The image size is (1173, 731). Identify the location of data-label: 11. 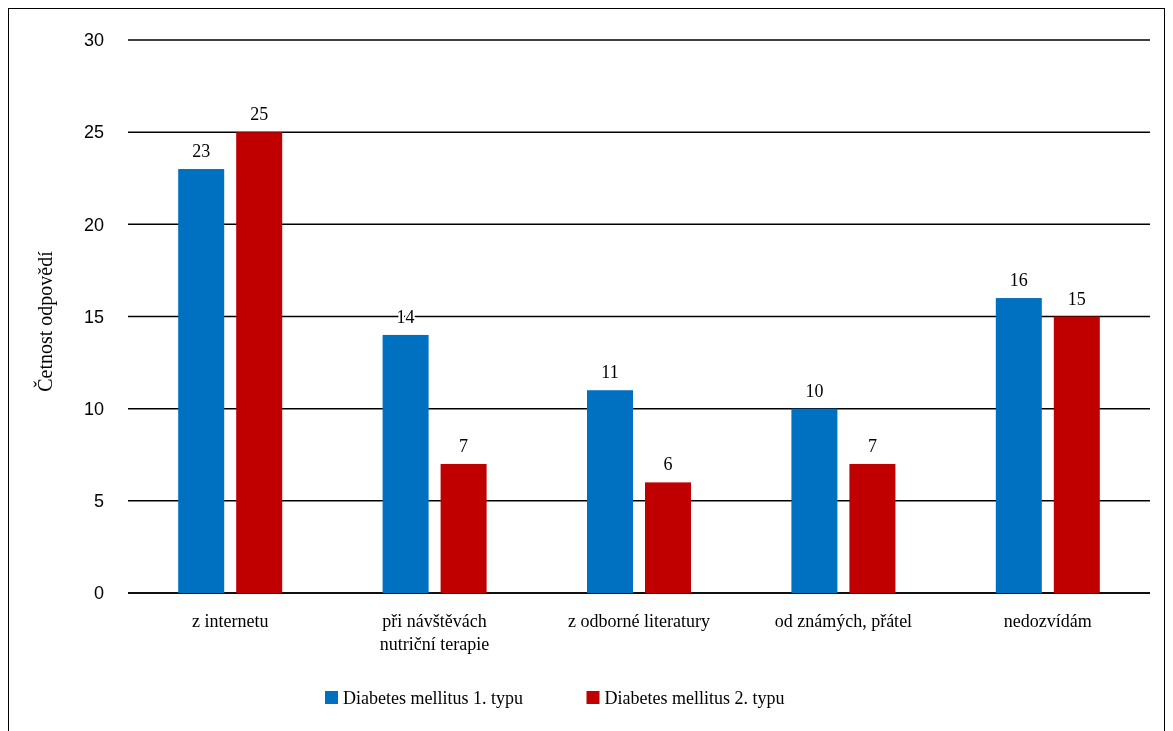
(610, 372).